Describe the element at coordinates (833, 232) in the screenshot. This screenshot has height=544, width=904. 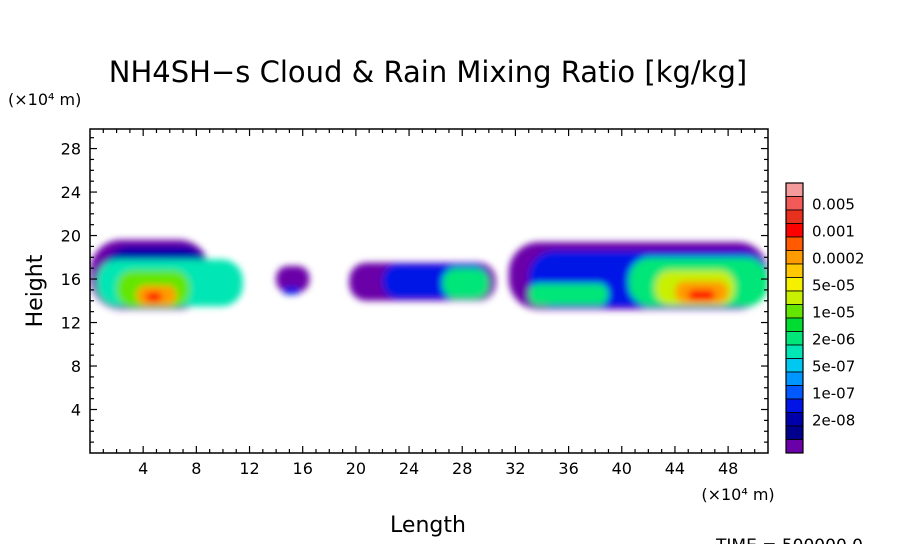
I see `colorbar-label: 0.001` at that location.